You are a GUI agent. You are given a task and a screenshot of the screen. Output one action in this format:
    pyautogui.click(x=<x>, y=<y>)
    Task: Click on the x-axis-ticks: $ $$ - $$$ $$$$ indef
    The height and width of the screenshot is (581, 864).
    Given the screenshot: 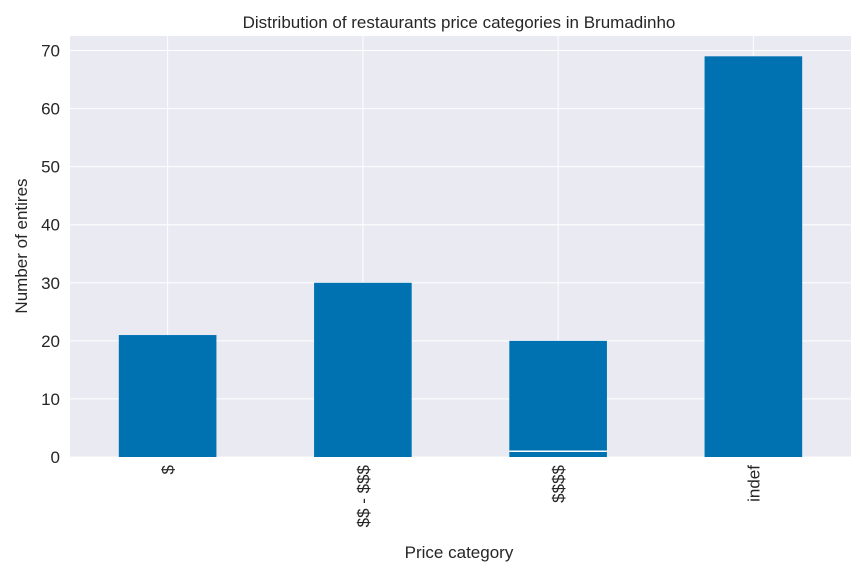 What is the action you would take?
    pyautogui.click(x=461, y=495)
    